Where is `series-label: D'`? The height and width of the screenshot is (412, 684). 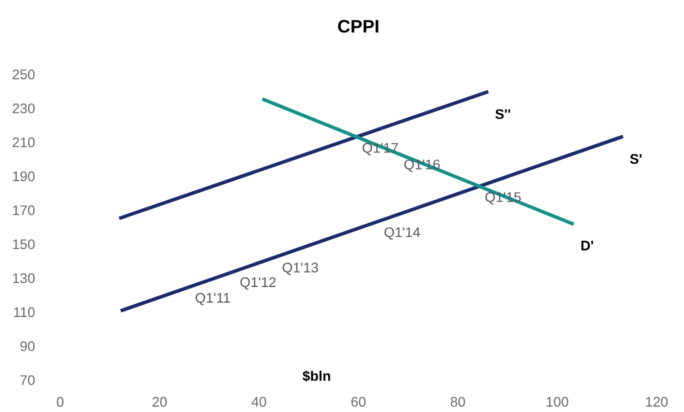
series-label: D' is located at coordinates (587, 245).